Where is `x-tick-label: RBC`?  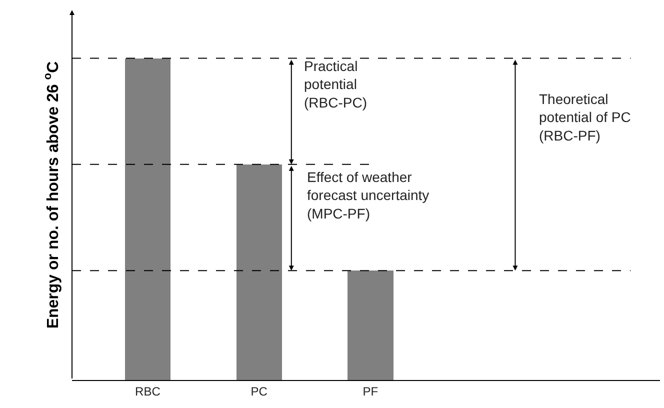
x-tick-label: RBC is located at coordinates (148, 391).